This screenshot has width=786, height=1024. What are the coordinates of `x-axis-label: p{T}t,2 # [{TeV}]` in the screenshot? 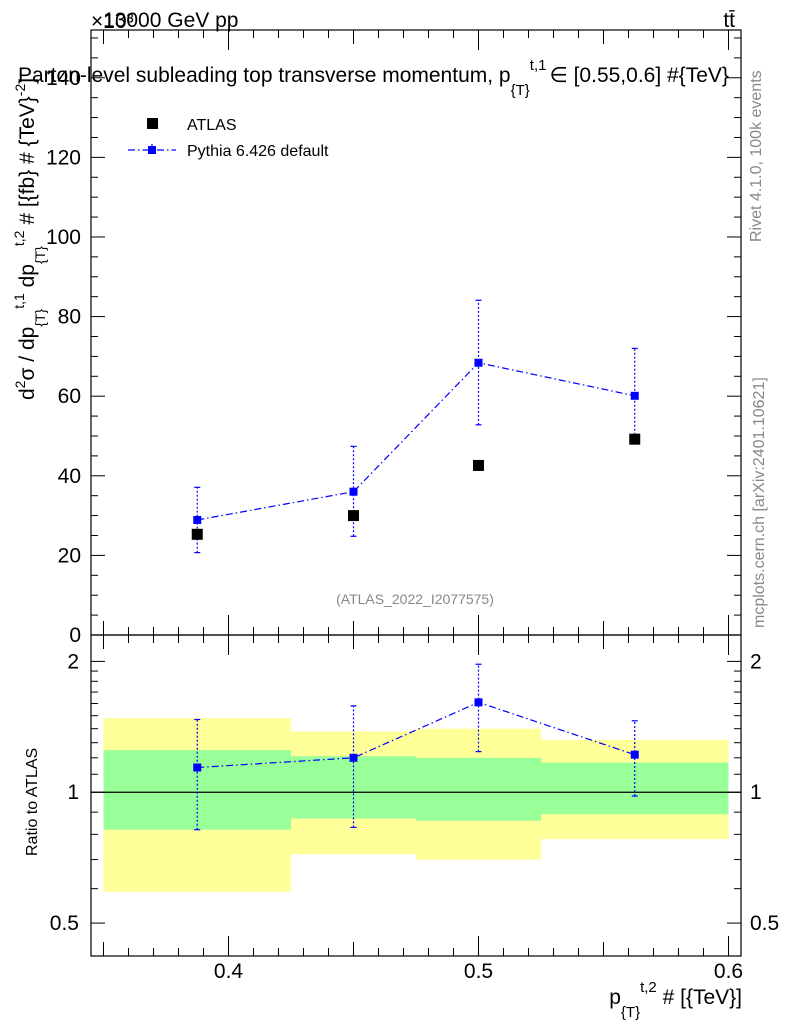 It's located at (675, 1000).